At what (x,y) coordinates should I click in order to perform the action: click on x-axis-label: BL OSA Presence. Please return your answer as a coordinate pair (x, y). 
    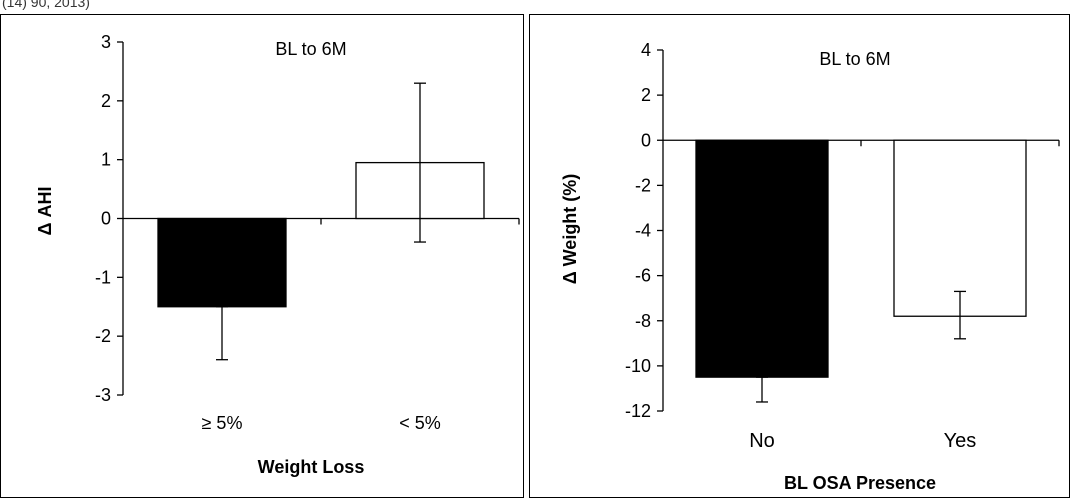
    Looking at the image, I should click on (860, 483).